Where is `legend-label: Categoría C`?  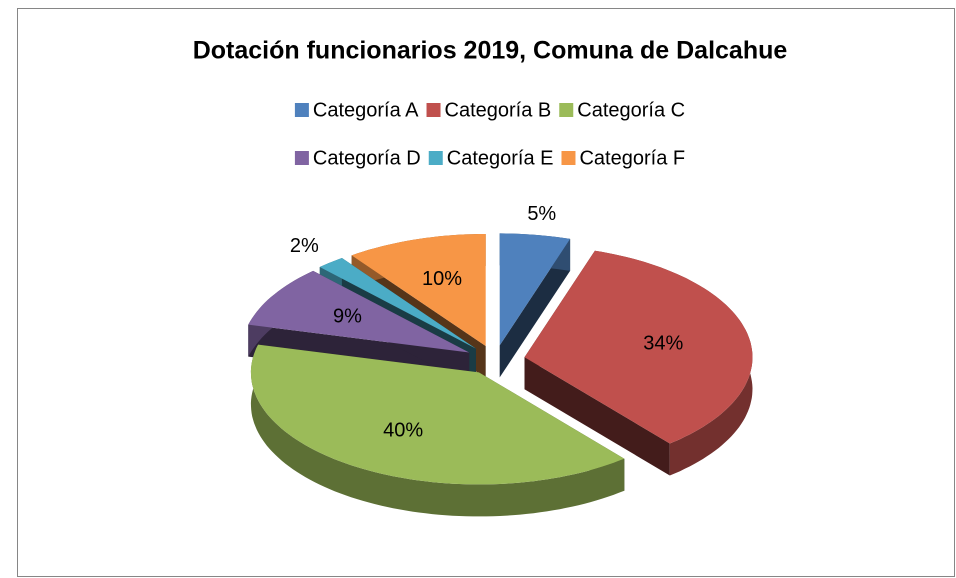 legend-label: Categoría C is located at coordinates (631, 110).